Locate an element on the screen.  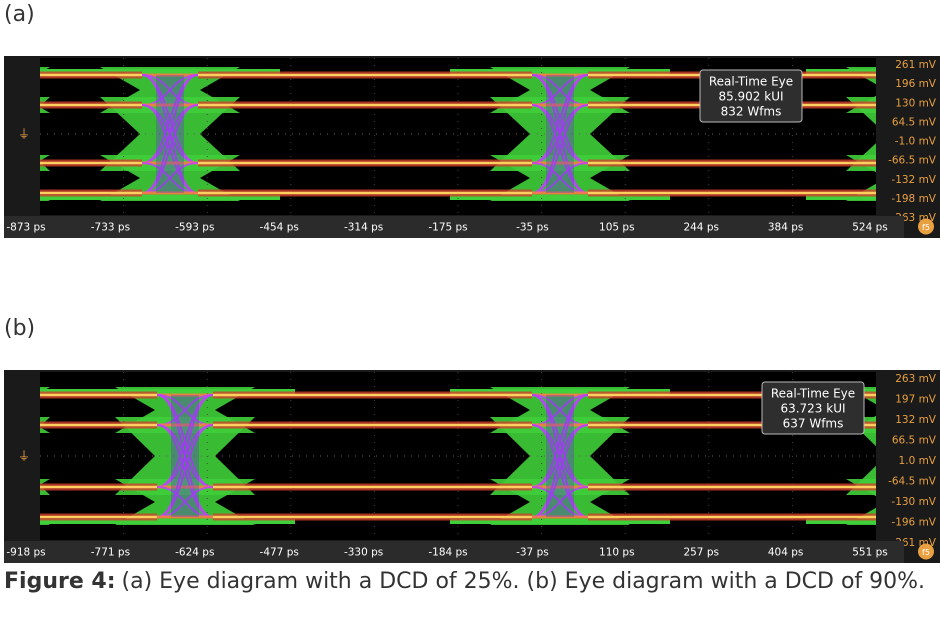
info-box-line: 85.902 kUI is located at coordinates (750, 97).